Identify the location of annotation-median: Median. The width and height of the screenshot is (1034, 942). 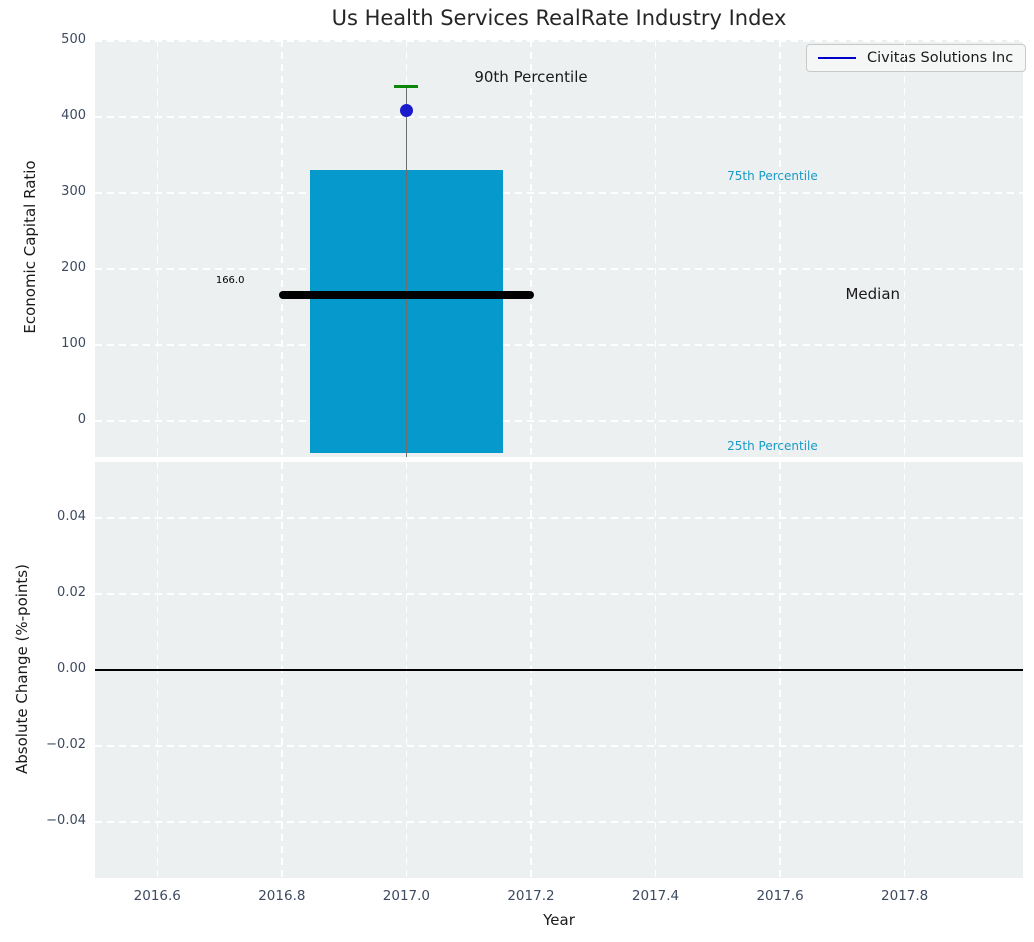
(873, 293).